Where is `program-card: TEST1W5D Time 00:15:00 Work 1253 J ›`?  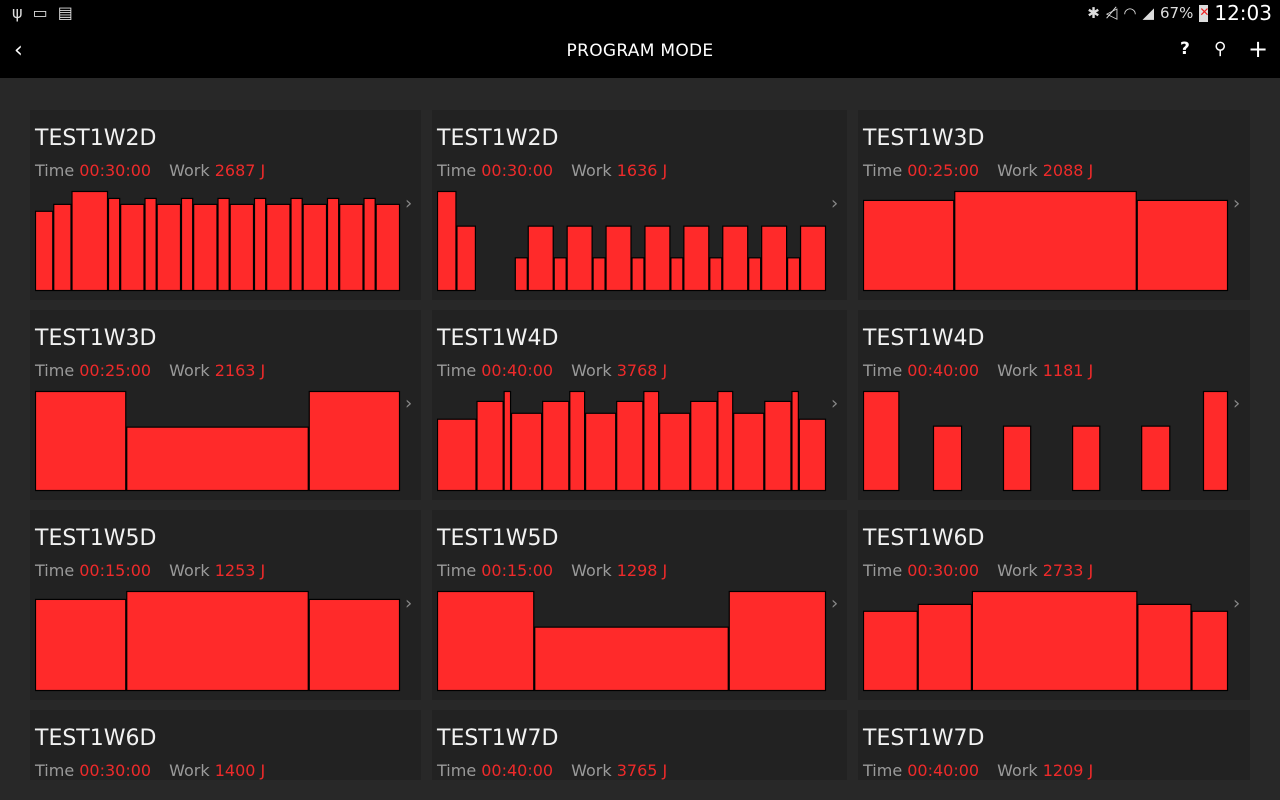 program-card: TEST1W5D Time 00:15:00 Work 1253 J › is located at coordinates (225, 605).